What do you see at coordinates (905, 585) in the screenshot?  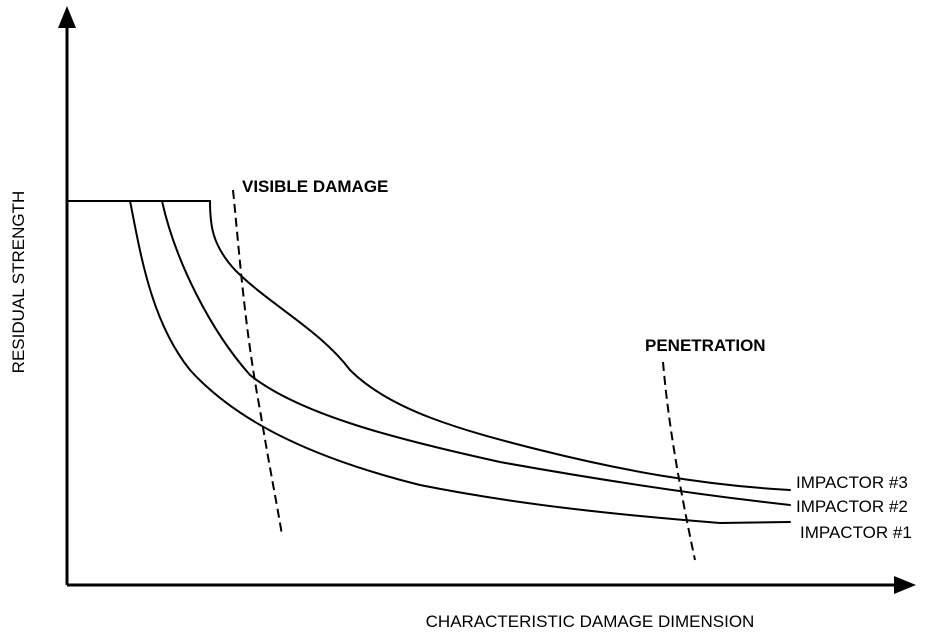 I see `x-axis-arrow` at bounding box center [905, 585].